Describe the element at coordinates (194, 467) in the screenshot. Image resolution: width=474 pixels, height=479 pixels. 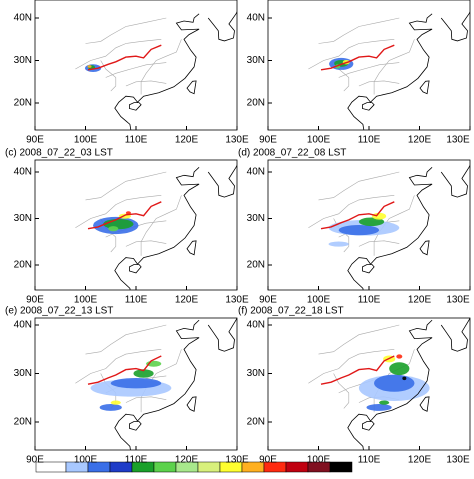
I see `colorbar` at that location.